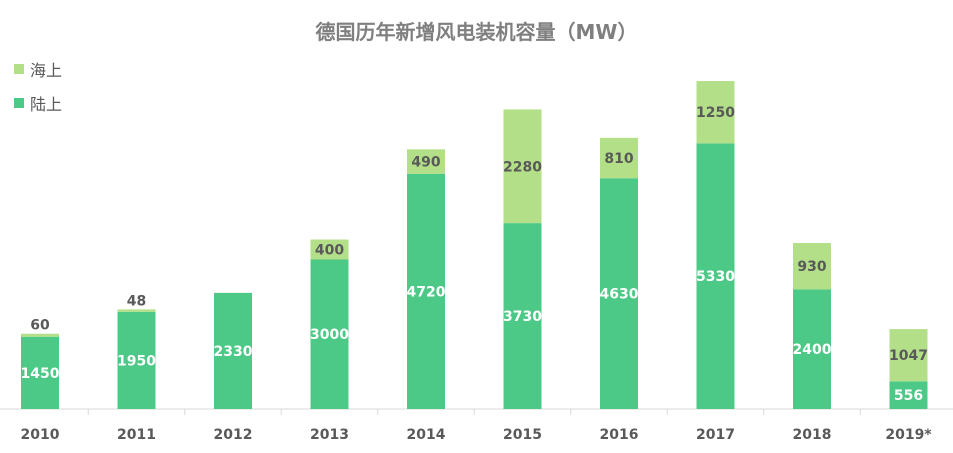 The width and height of the screenshot is (953, 453). What do you see at coordinates (136, 301) in the screenshot?
I see `data-label-offshore-2011: 48` at bounding box center [136, 301].